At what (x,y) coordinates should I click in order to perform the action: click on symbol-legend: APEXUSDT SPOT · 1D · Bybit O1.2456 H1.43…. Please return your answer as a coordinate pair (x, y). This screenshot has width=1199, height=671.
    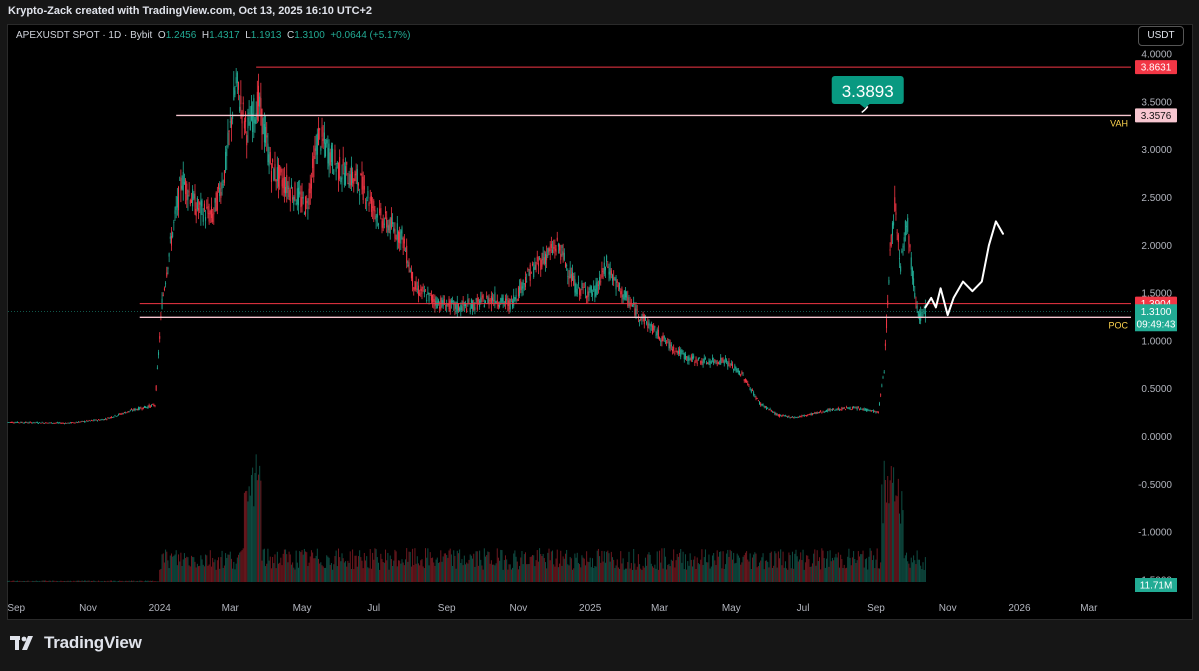
    Looking at the image, I should click on (213, 35).